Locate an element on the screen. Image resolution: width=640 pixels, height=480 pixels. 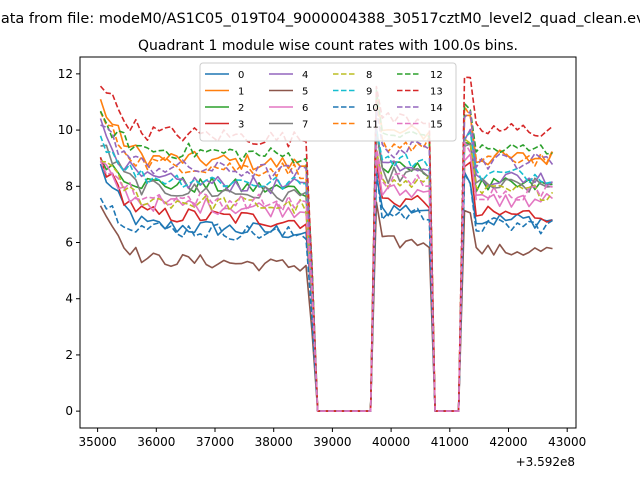
y-tick-label: 0 is located at coordinates (69, 411).